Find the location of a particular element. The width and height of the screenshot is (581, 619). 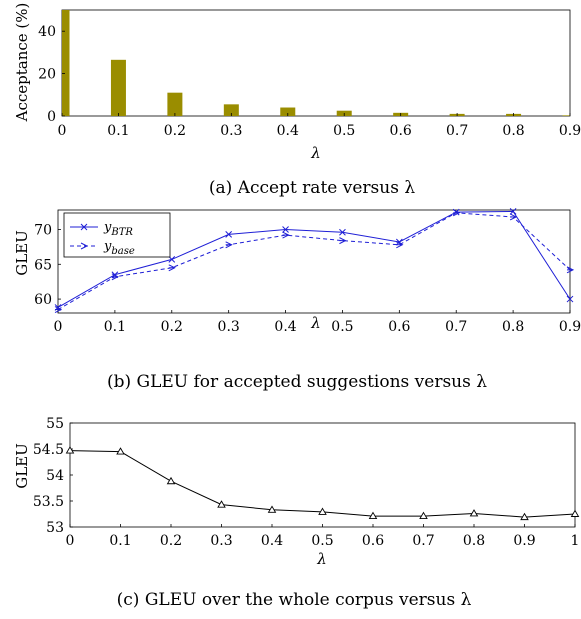

legend-box is located at coordinates (117, 235).